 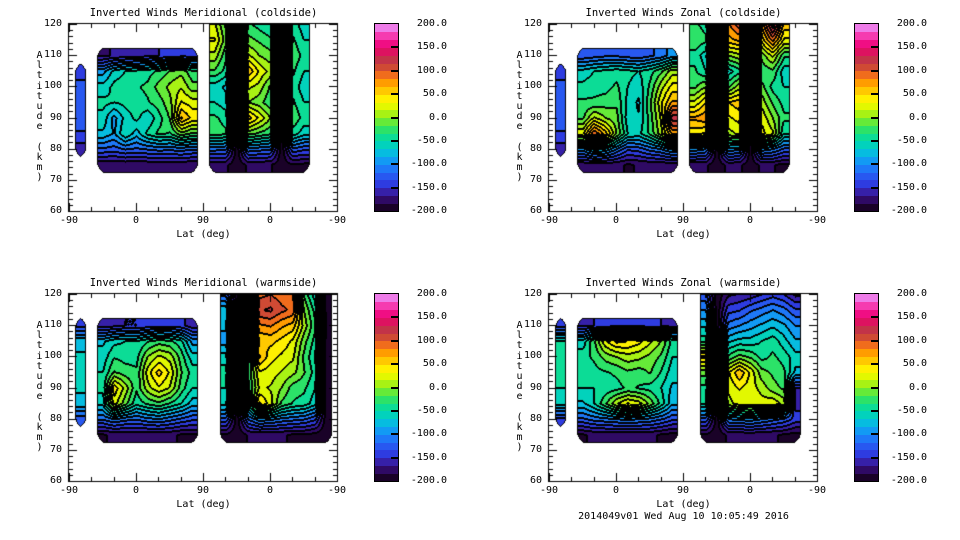 What do you see at coordinates (911, 140) in the screenshot?
I see `colorbar-tick-label: -50.0` at bounding box center [911, 140].